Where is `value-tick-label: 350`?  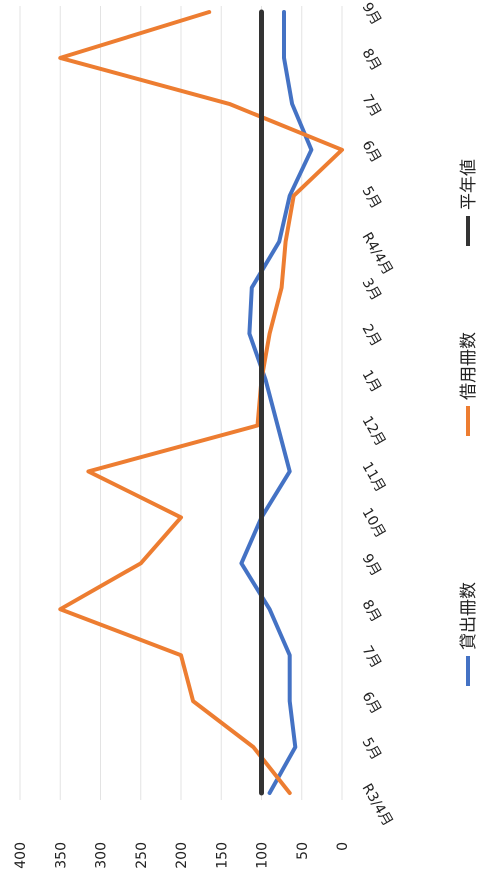 value-tick-label: 350 is located at coordinates (61, 855).